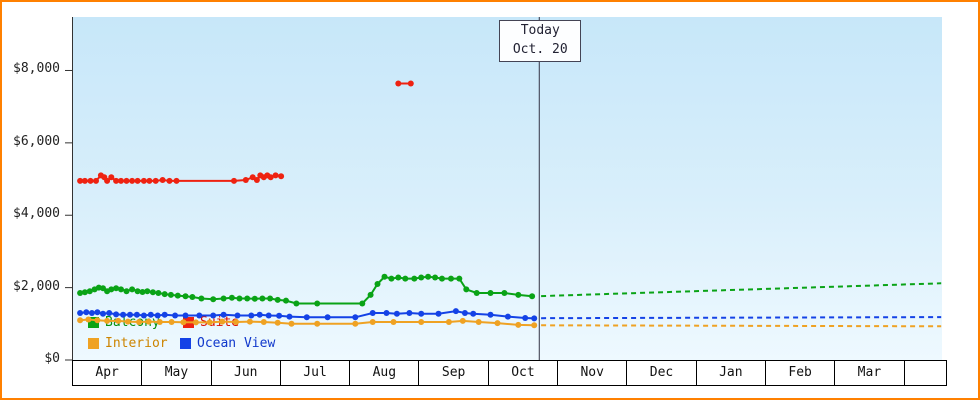 Image resolution: width=980 pixels, height=400 pixels. Describe the element at coordinates (246, 373) in the screenshot. I see `month-cell: Jun` at that location.